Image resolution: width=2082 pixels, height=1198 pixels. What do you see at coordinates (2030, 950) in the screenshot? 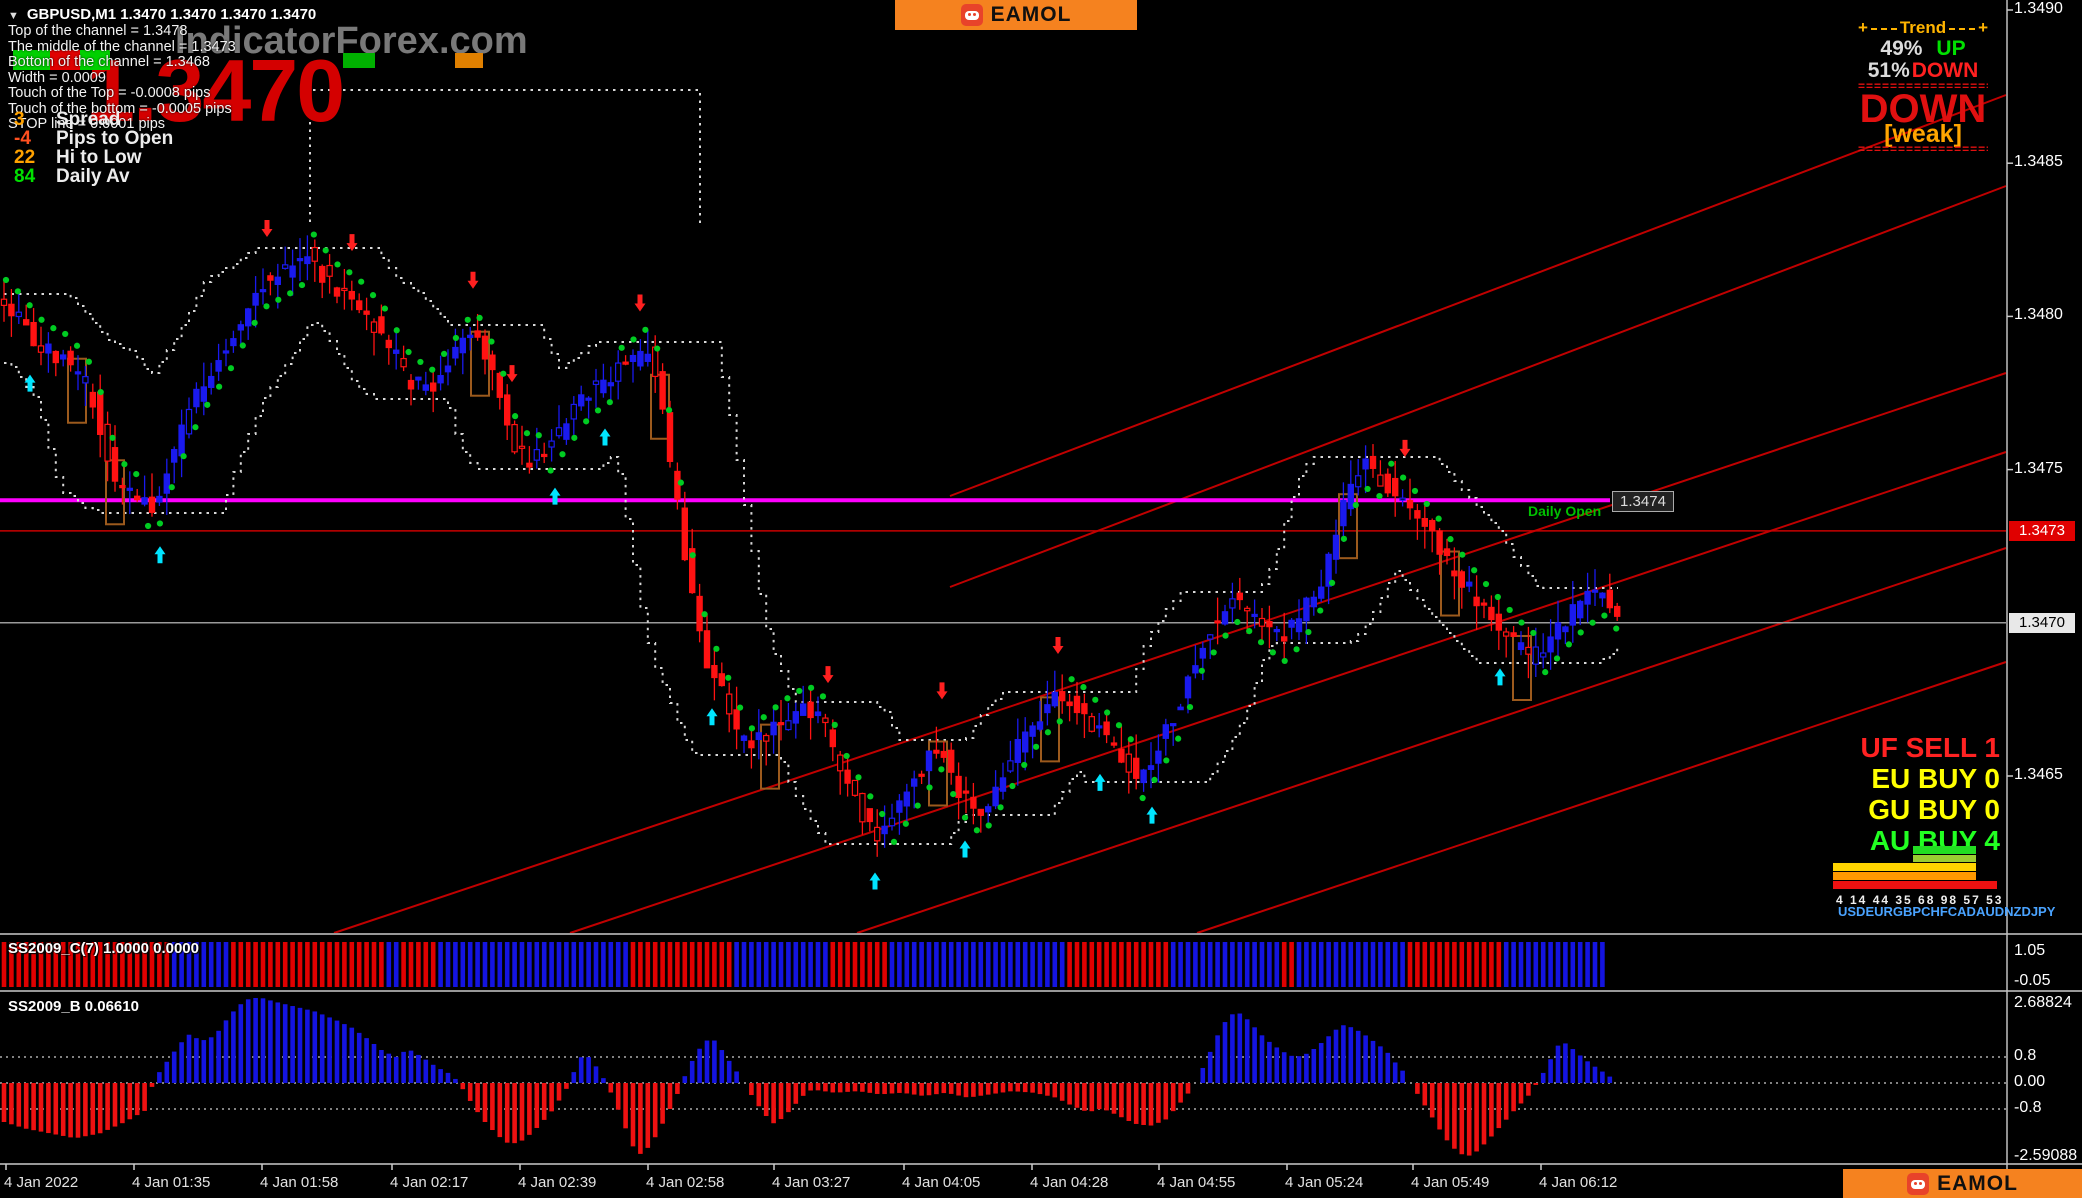
I see `price-scale-label: 1.05` at bounding box center [2030, 950].